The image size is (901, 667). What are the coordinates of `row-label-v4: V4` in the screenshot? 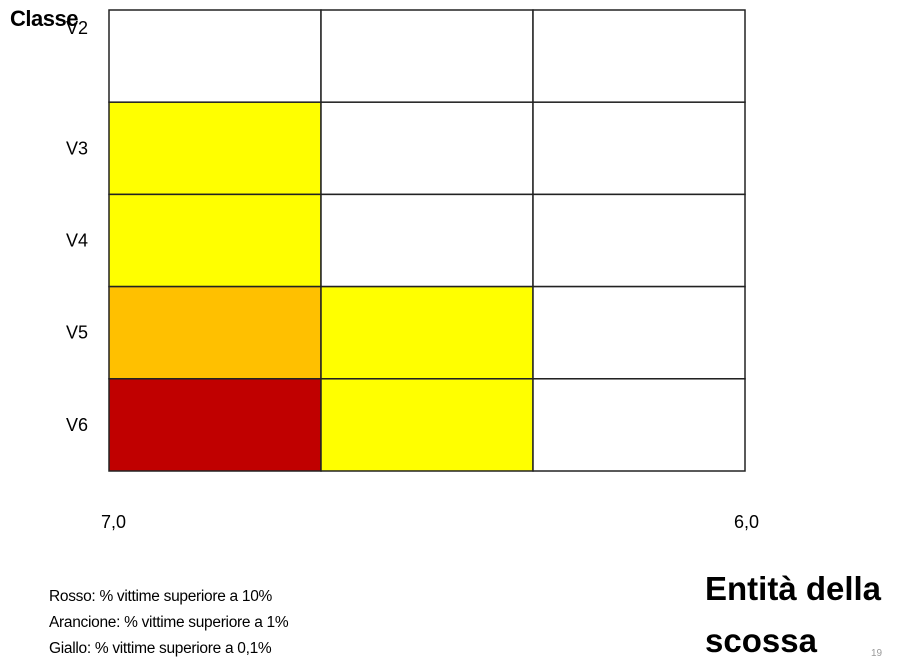 It's located at (77, 241).